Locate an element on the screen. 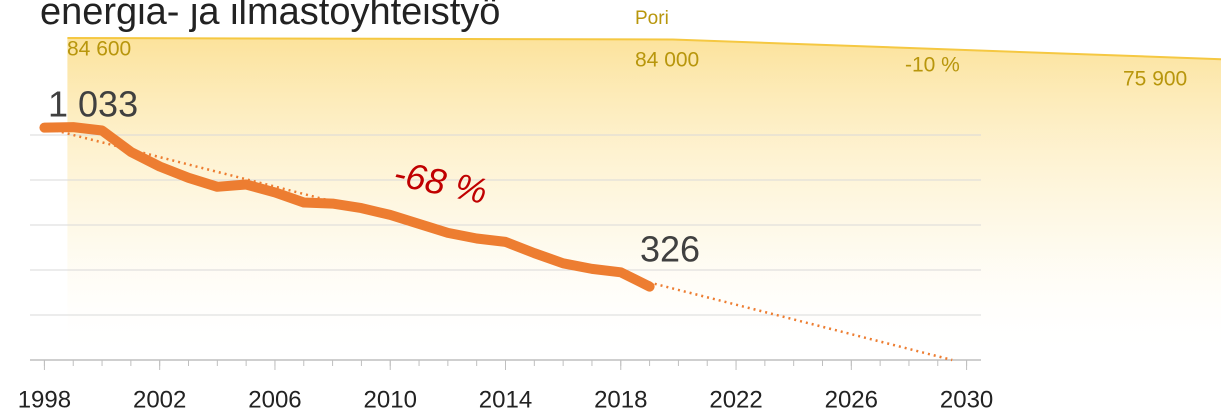 The image size is (1221, 416). annotation: Pori is located at coordinates (652, 18).